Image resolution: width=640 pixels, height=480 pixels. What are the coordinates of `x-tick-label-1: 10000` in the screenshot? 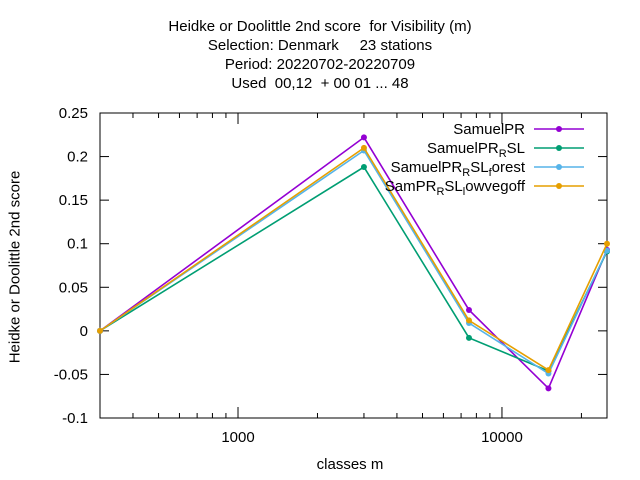 It's located at (502, 437).